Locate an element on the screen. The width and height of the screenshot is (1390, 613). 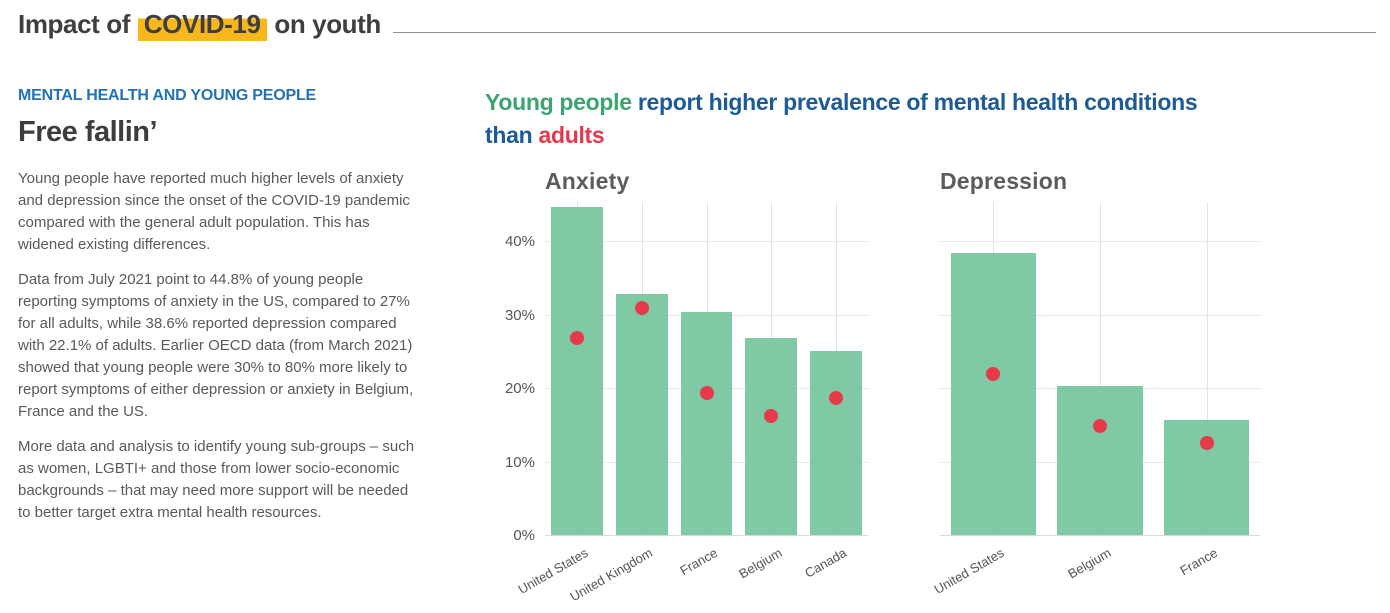
y-tick-label: 0% is located at coordinates (524, 535).